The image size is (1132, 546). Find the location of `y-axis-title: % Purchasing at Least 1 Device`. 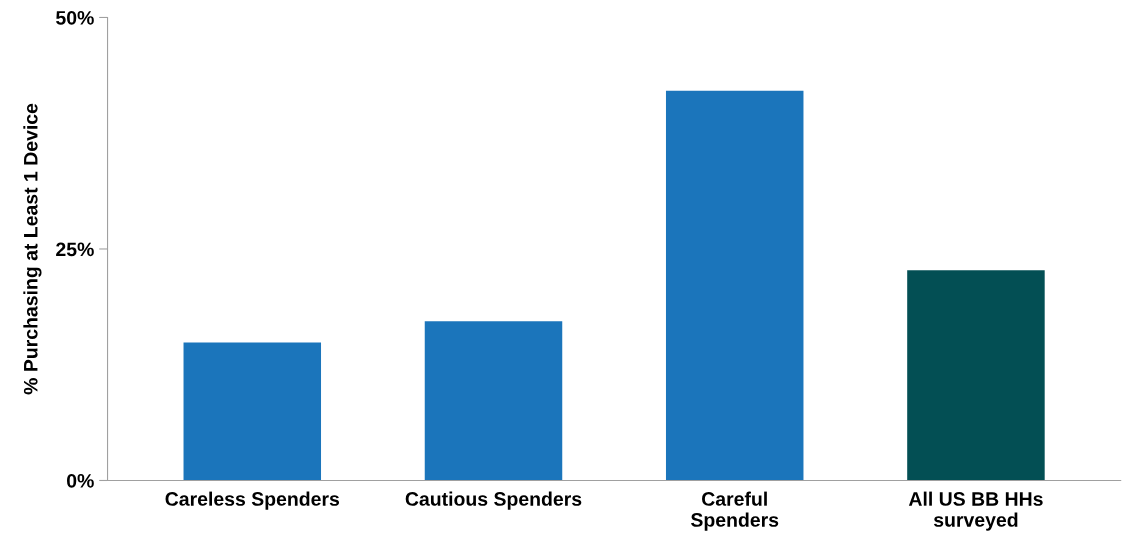

y-axis-title: % Purchasing at Least 1 Device is located at coordinates (32, 249).